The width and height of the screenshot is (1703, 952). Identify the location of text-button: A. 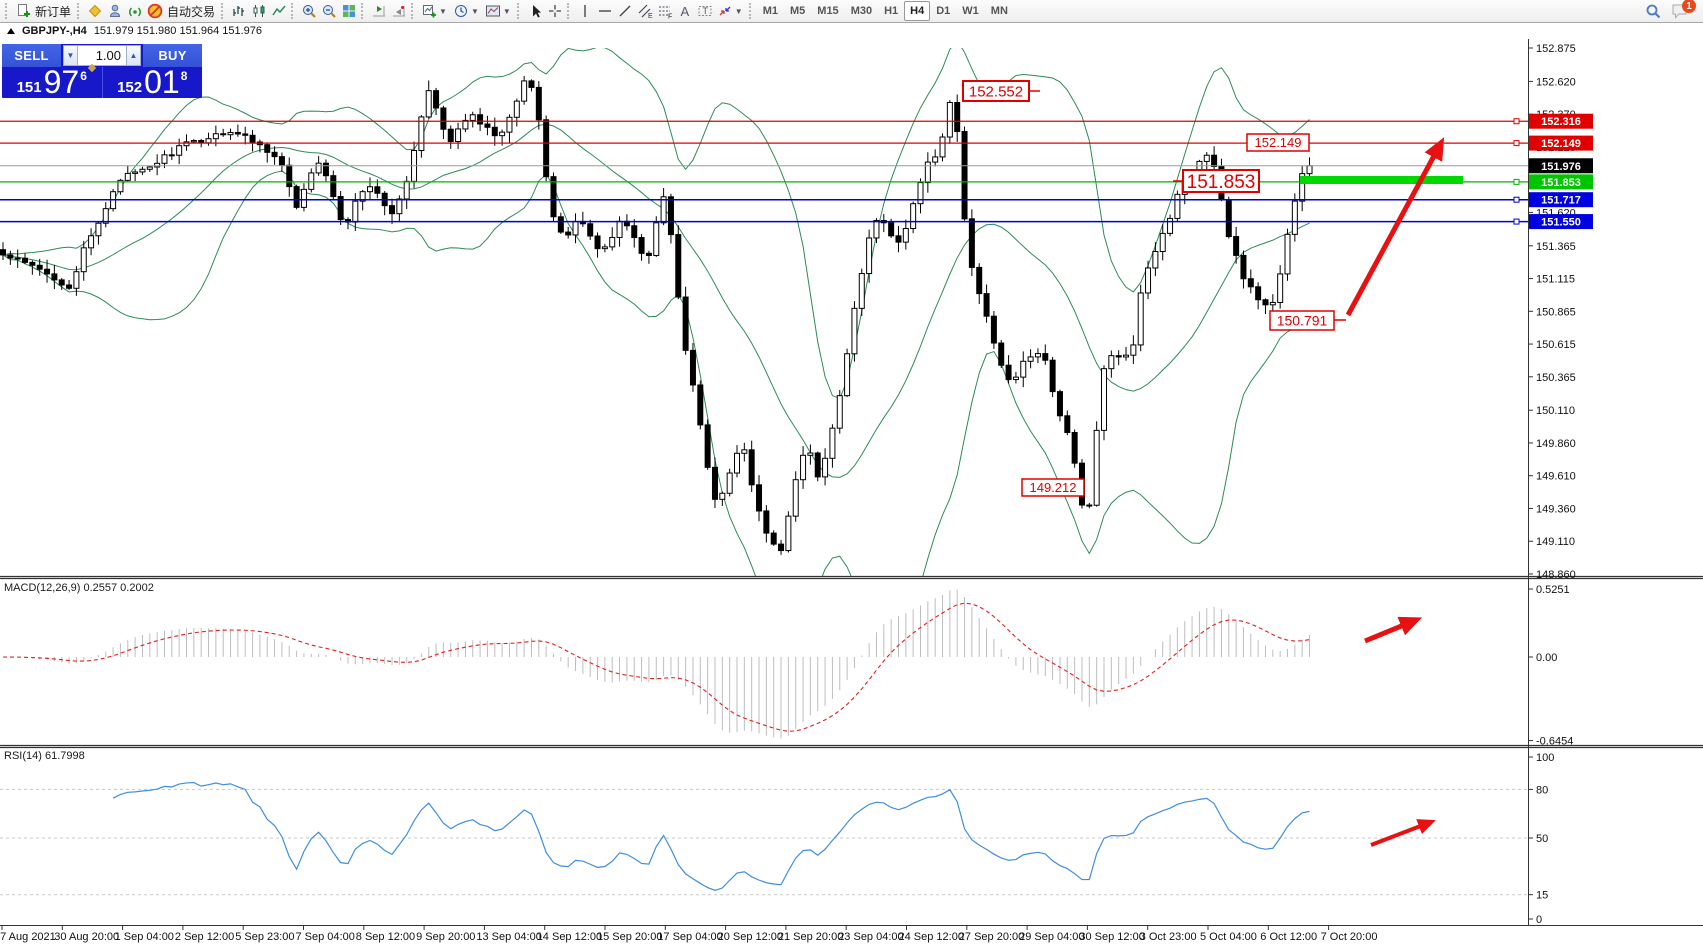
(685, 11).